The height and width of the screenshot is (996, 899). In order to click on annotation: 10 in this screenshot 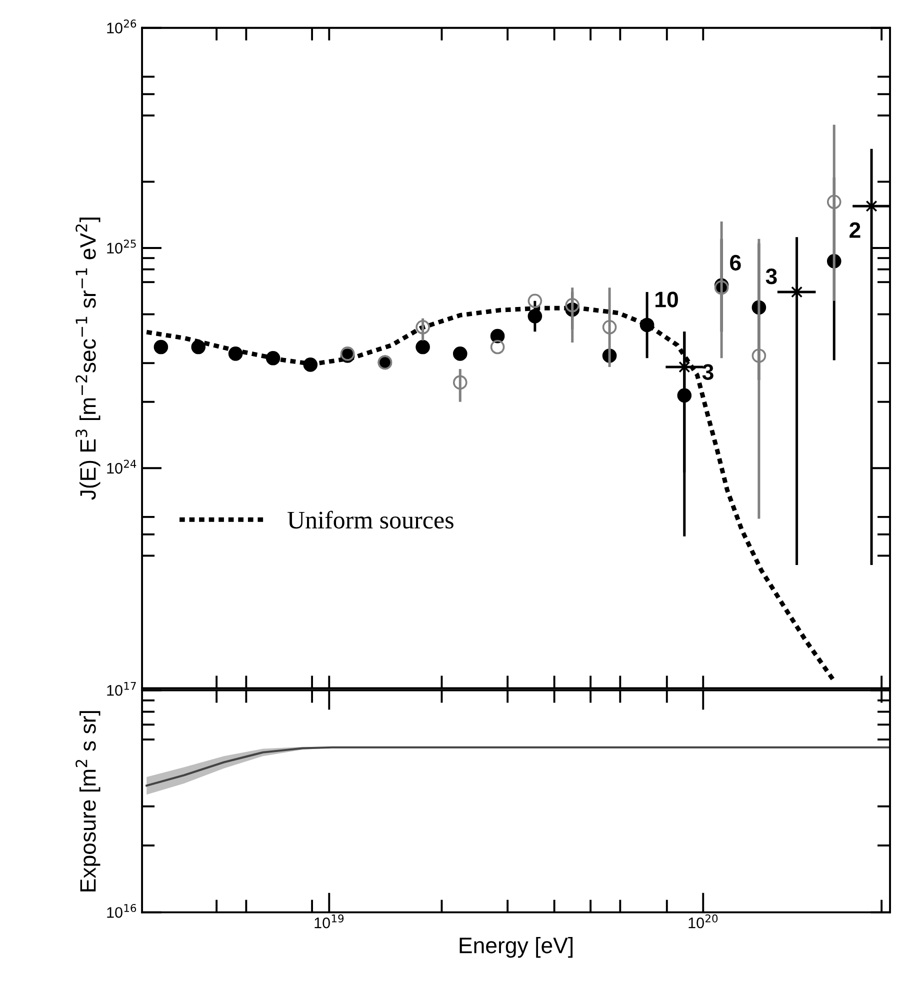, I will do `click(667, 300)`.